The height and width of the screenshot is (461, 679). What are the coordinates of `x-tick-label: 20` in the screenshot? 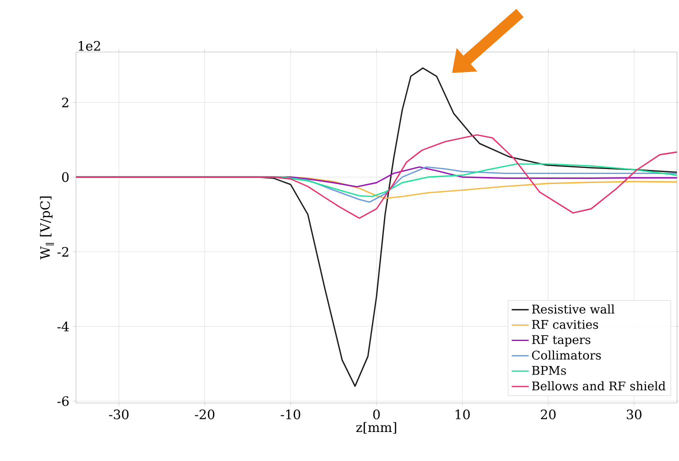 It's located at (548, 415).